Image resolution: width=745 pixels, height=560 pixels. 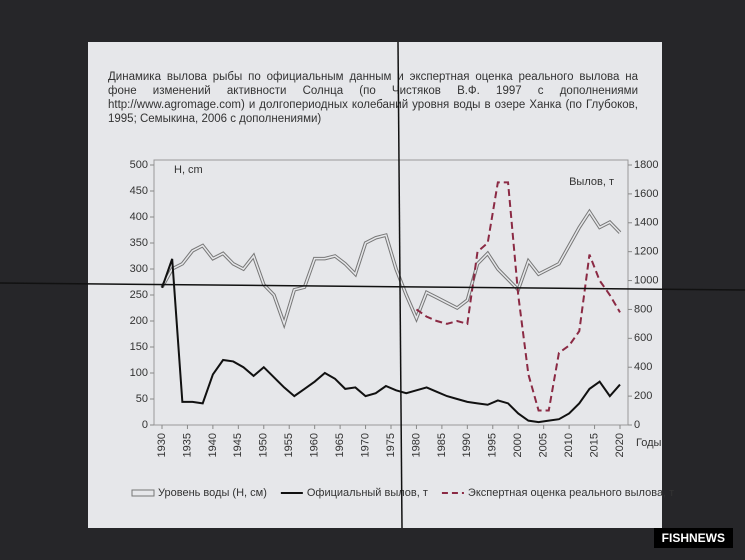 What do you see at coordinates (139, 373) in the screenshot?
I see `y-tick-label: 100` at bounding box center [139, 373].